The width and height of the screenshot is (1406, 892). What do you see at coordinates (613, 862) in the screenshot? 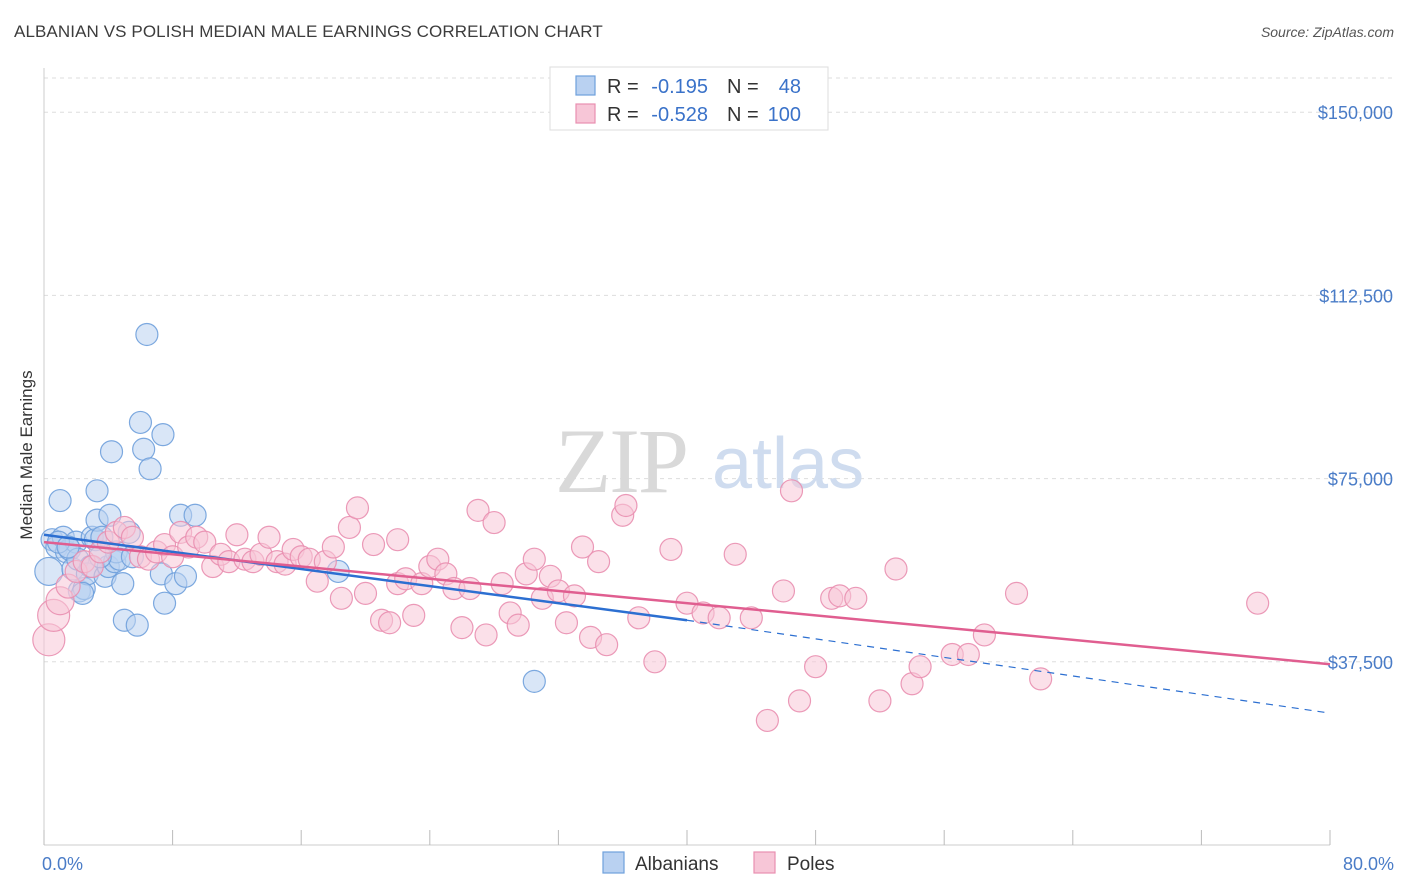
I see `albanians-legend-swatch` at bounding box center [613, 862].